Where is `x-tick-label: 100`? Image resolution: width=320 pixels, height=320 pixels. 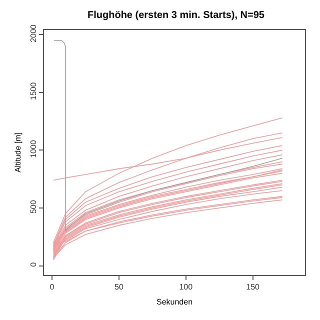 x-tick-label: 100 is located at coordinates (186, 287).